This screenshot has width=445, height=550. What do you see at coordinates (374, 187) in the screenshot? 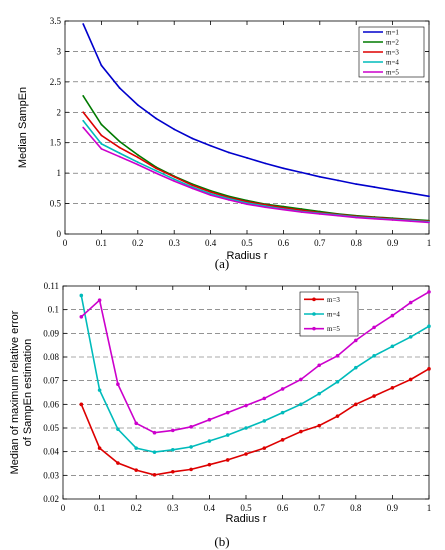
I see `point-a-m=1-16` at bounding box center [374, 187].